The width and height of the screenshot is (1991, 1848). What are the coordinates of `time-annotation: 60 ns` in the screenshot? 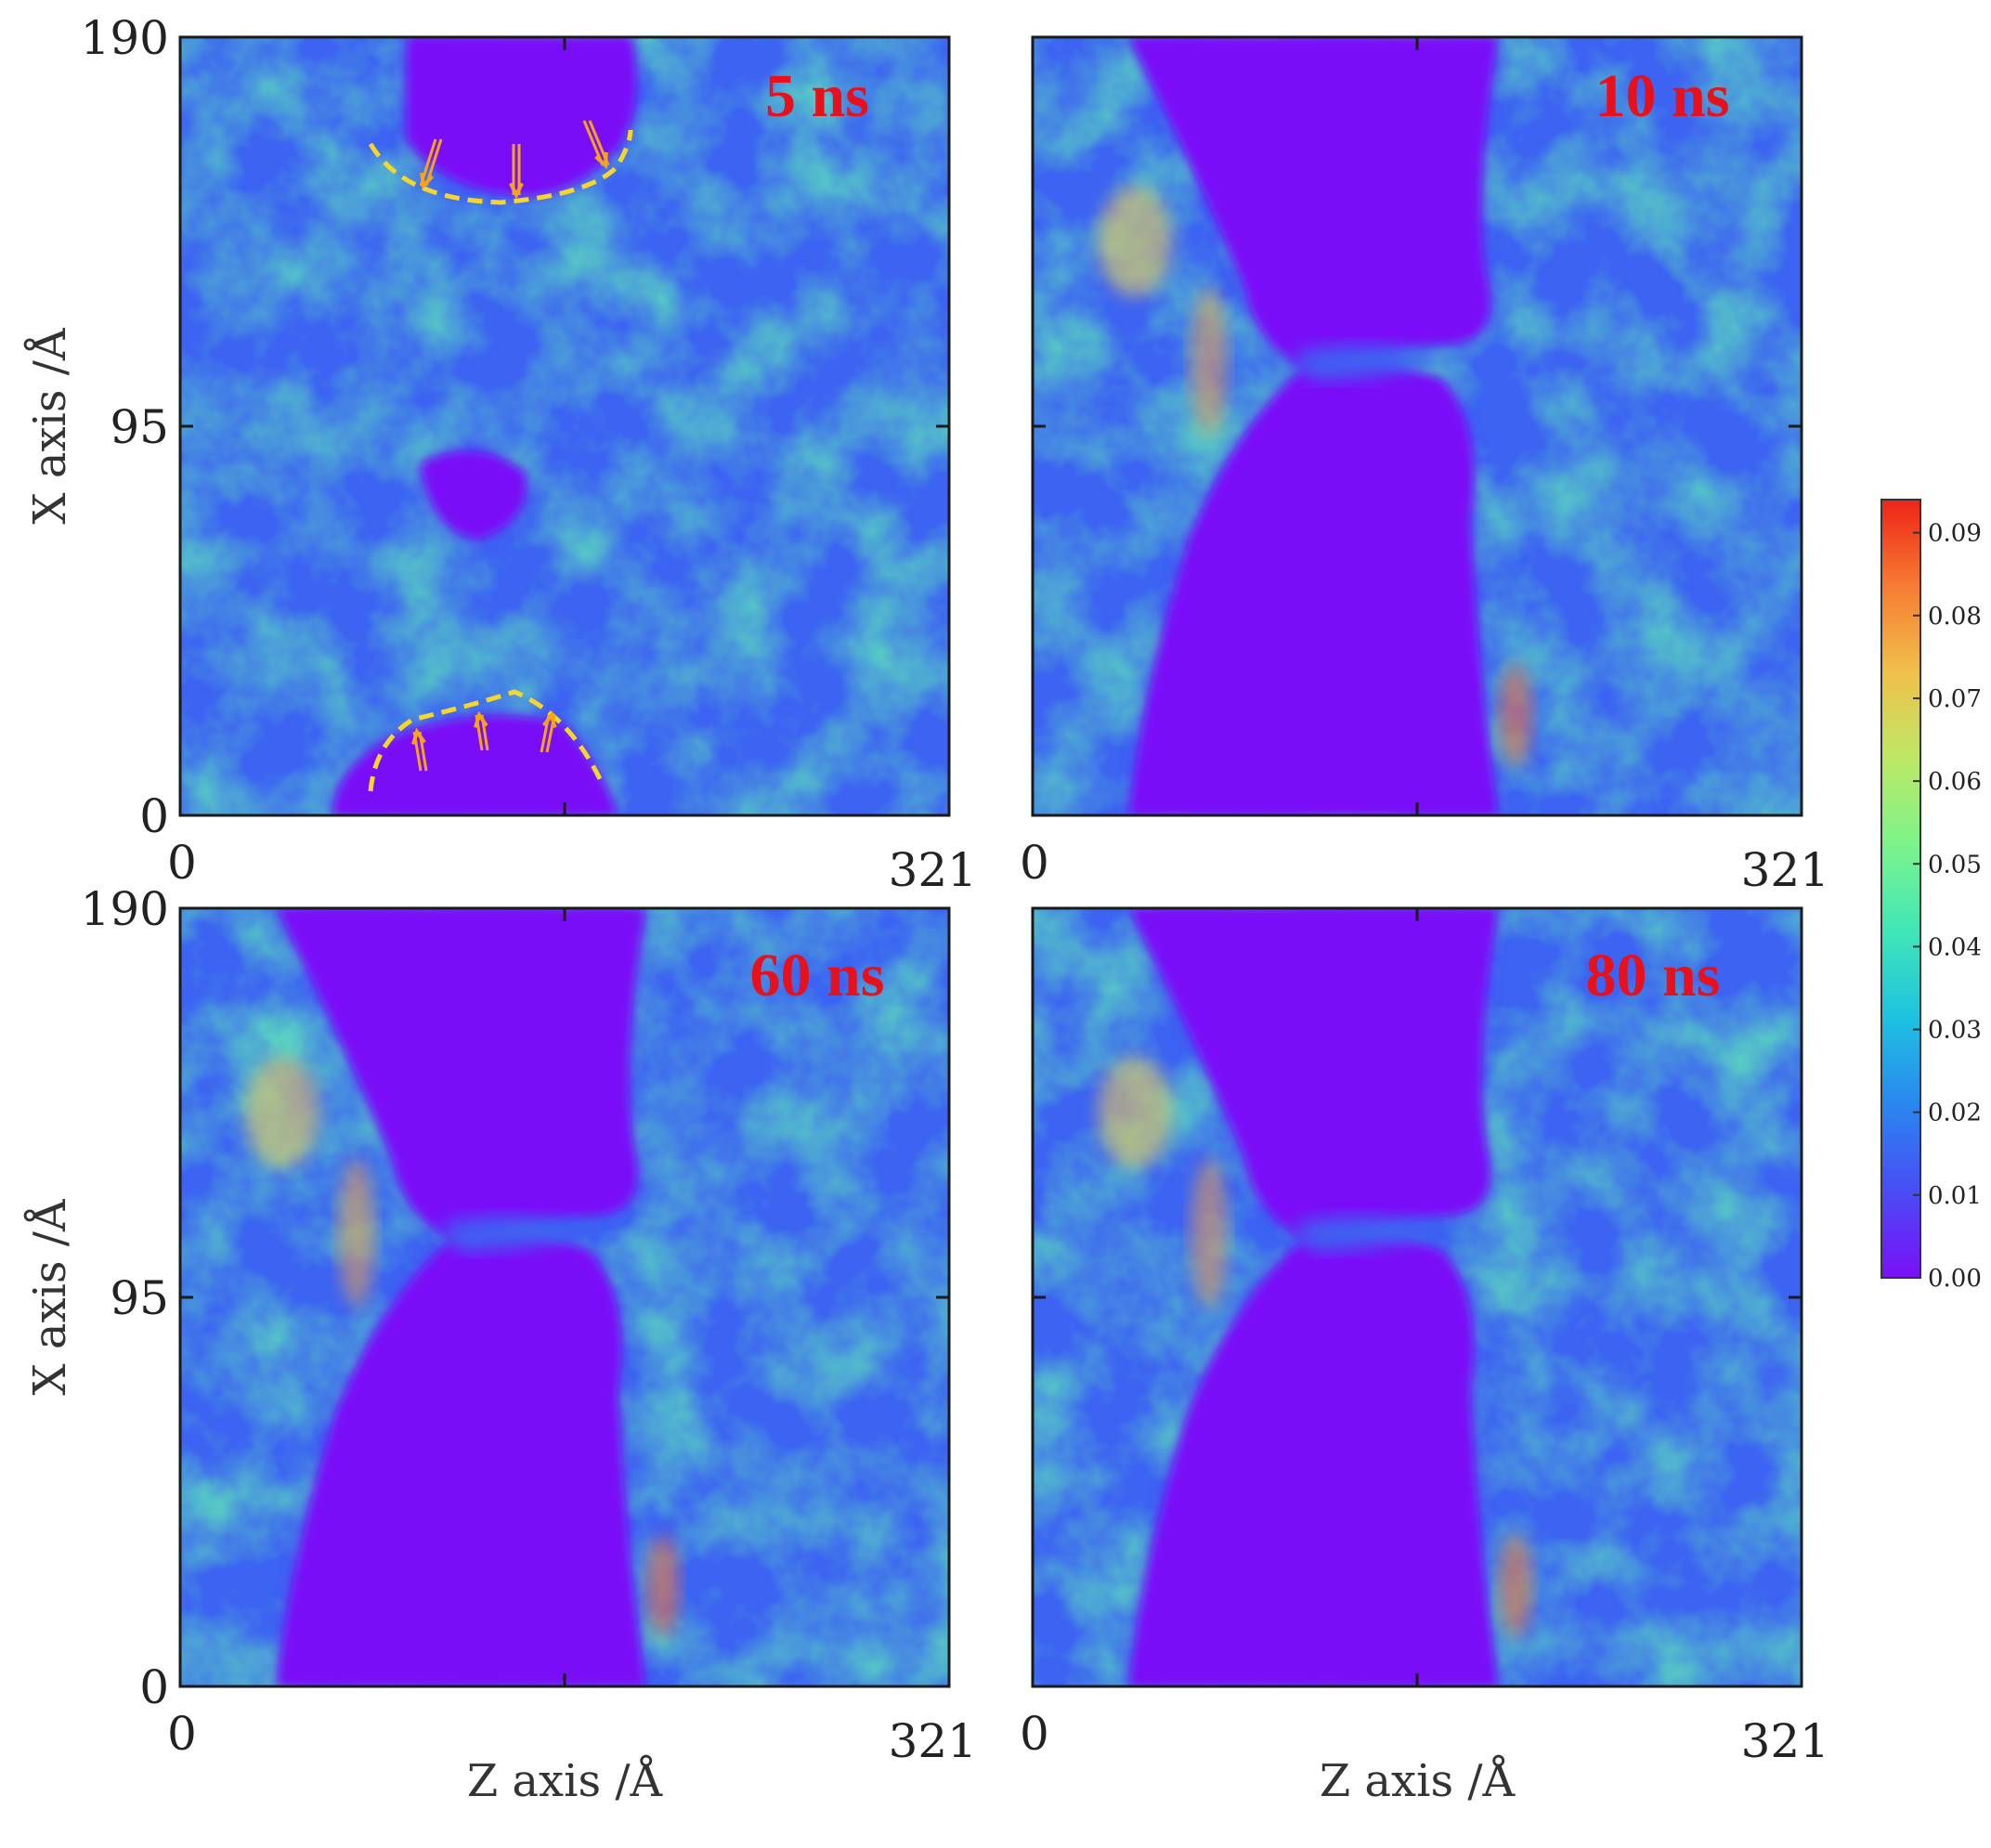 It's located at (817, 975).